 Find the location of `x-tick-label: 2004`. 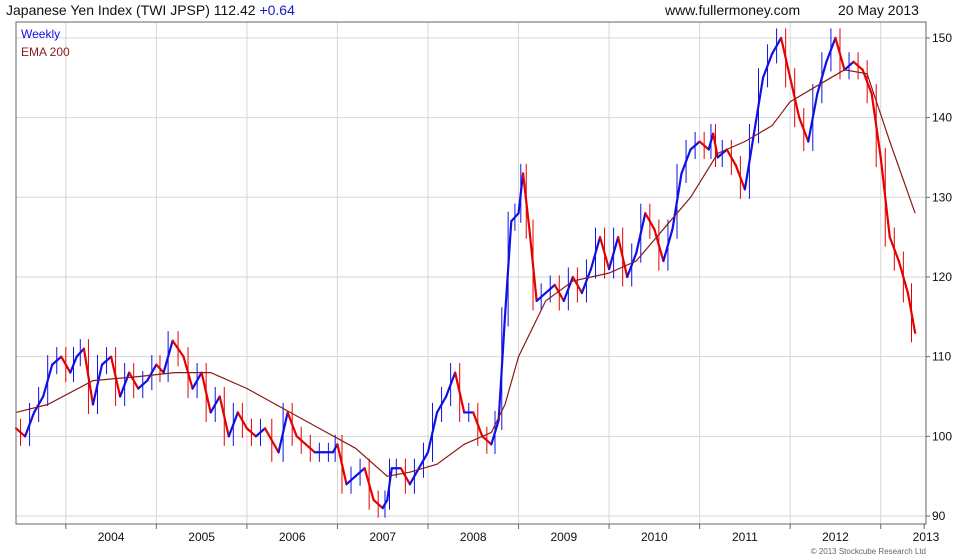

x-tick-label: 2004 is located at coordinates (111, 537).